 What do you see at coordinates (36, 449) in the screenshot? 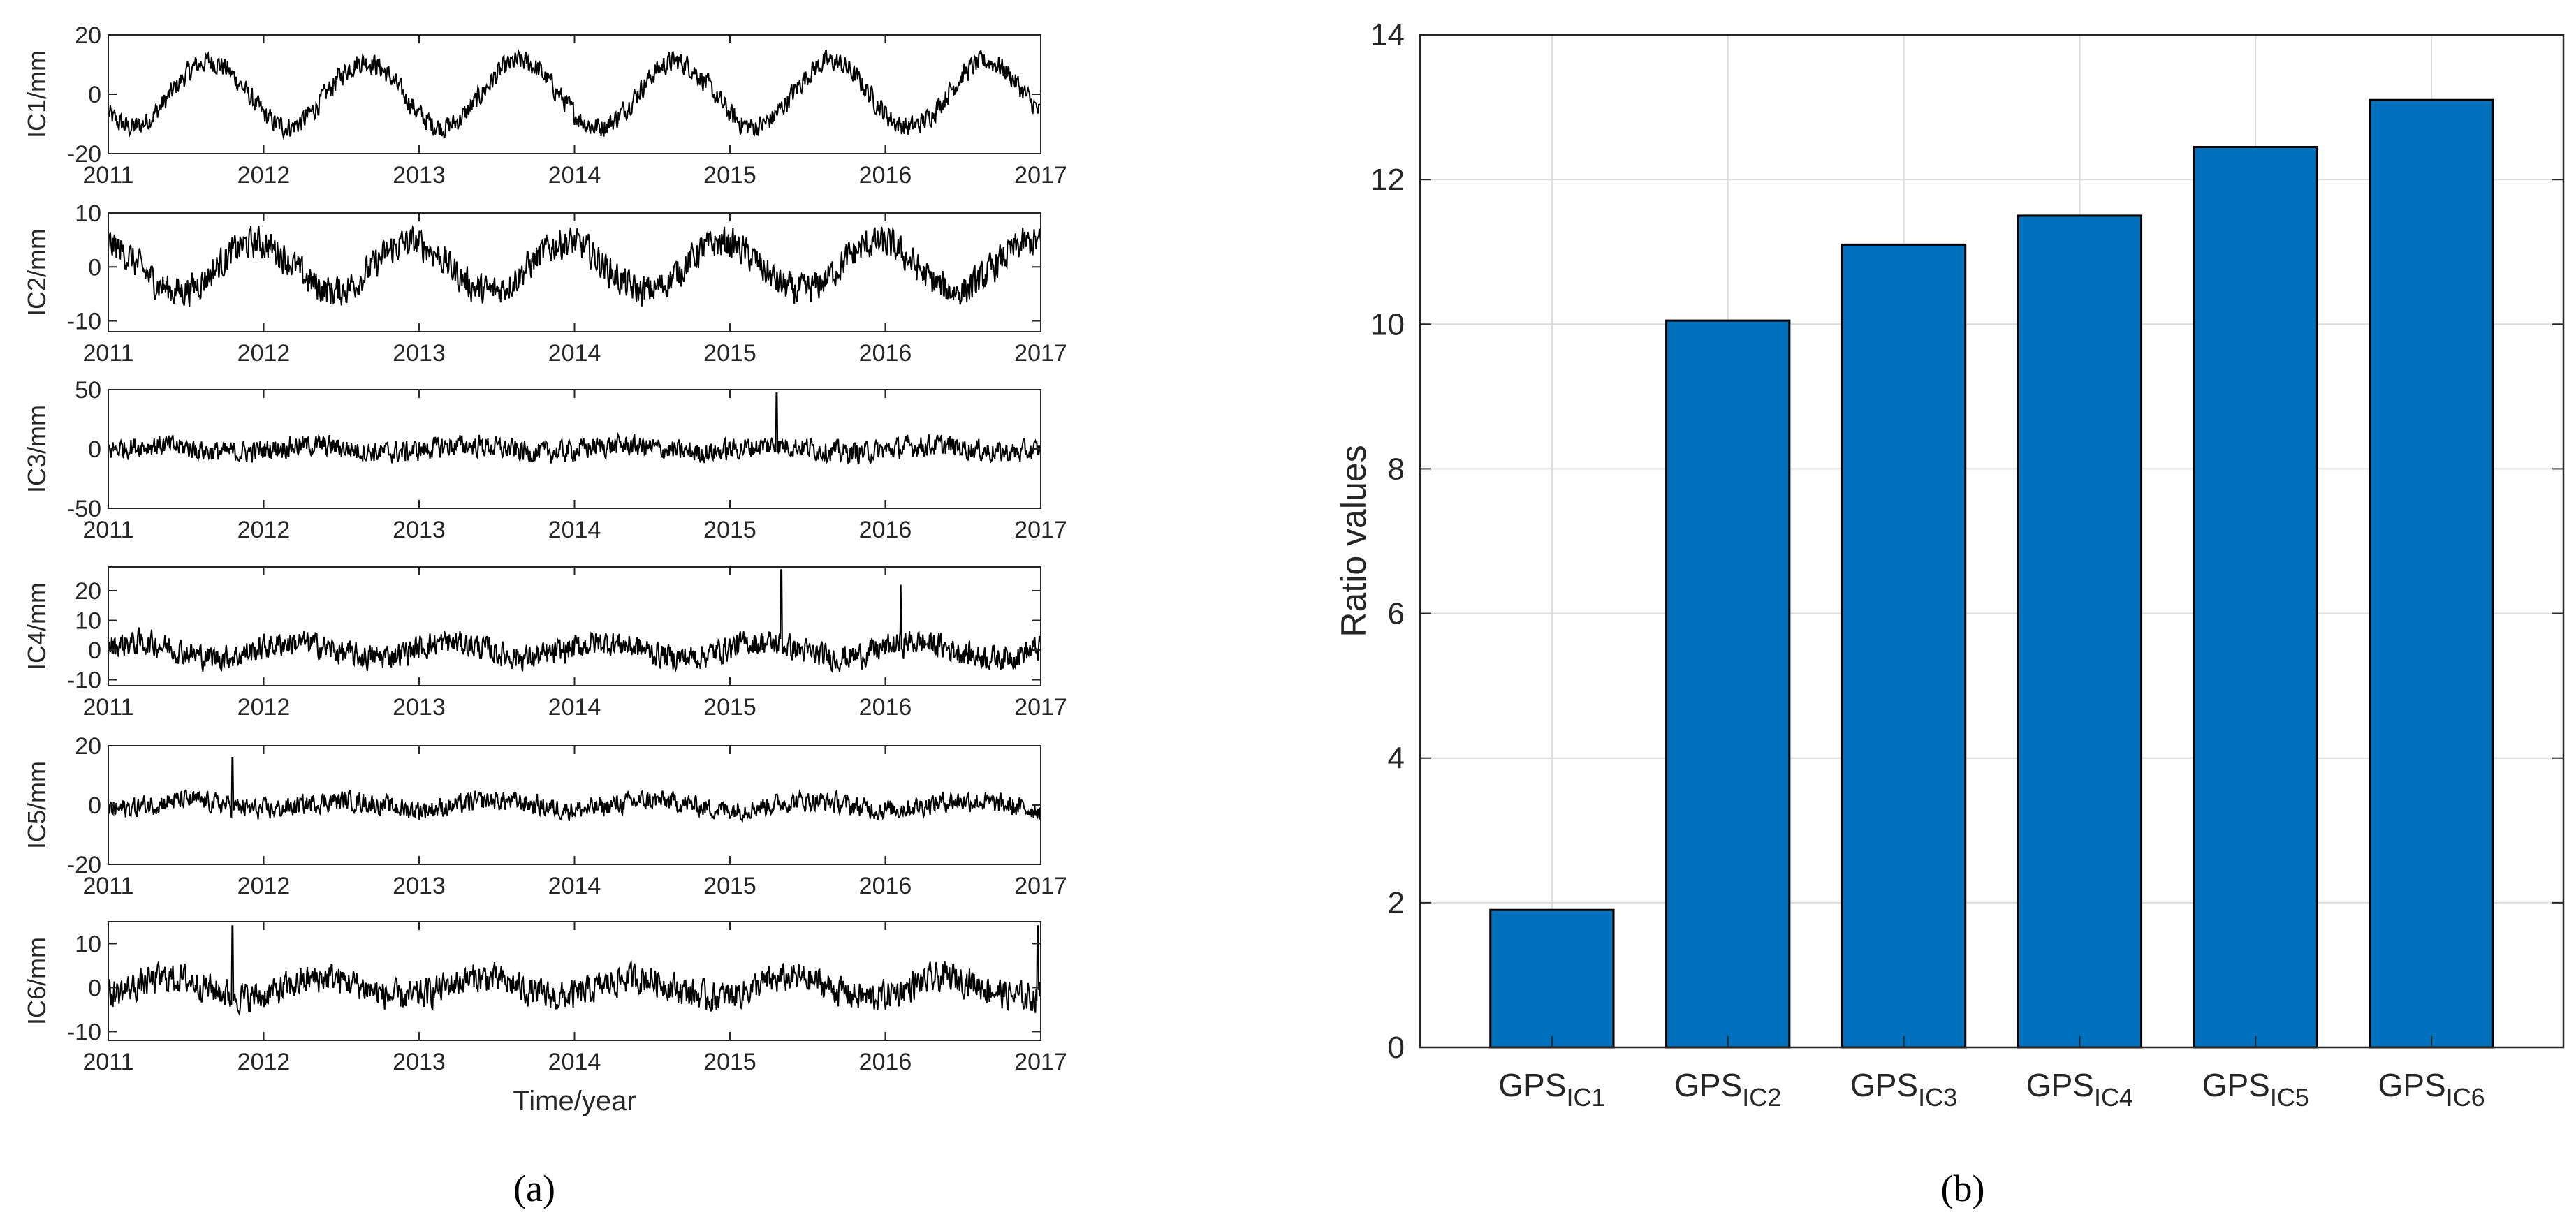
I see `y-axis-label: IC3/mm` at bounding box center [36, 449].